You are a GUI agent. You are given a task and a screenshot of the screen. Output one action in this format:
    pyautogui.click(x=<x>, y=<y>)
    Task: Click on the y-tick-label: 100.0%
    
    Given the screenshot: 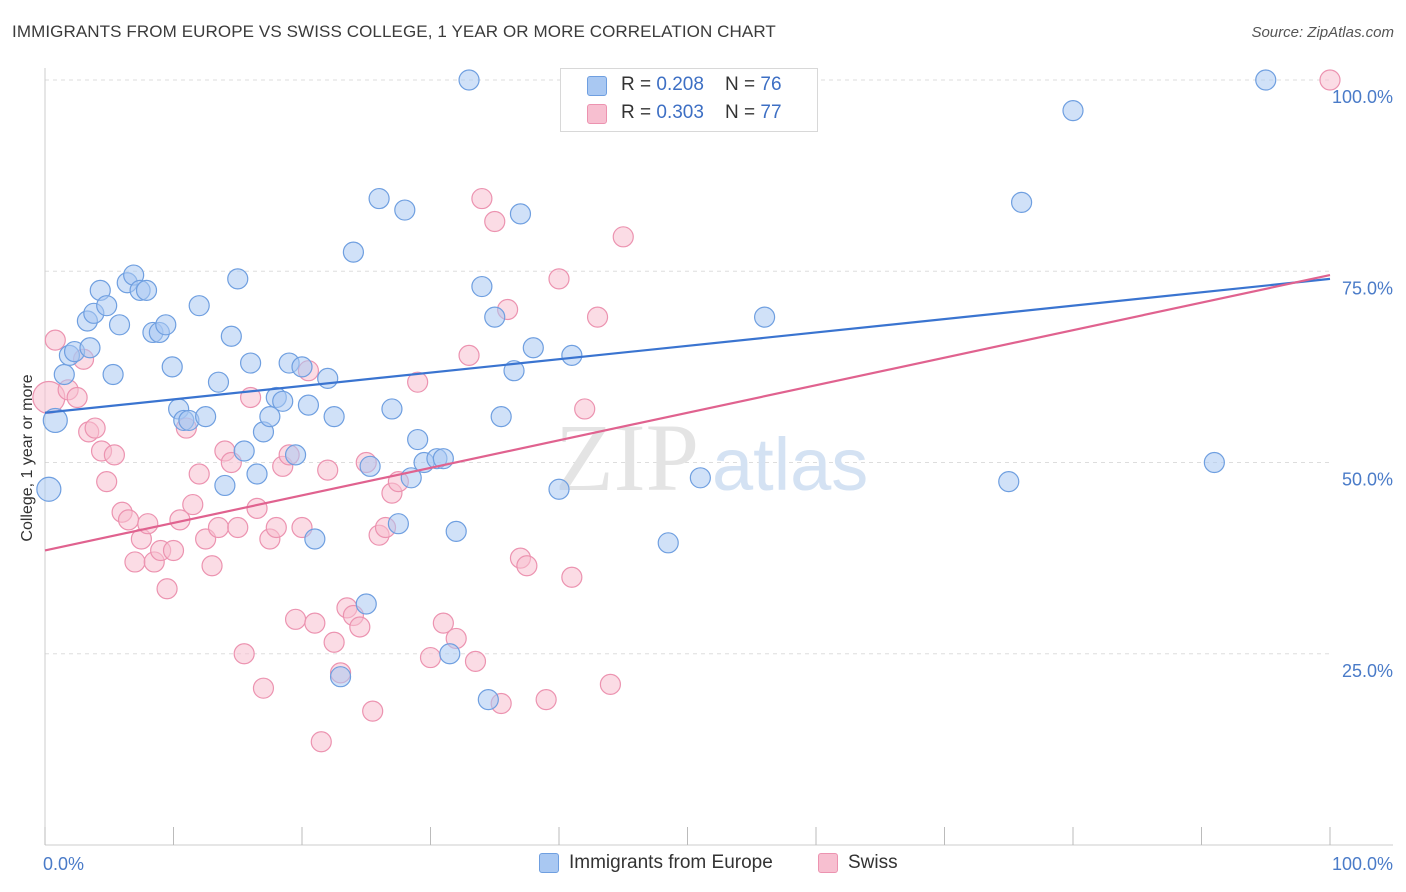 What is the action you would take?
    pyautogui.click(x=1362, y=97)
    